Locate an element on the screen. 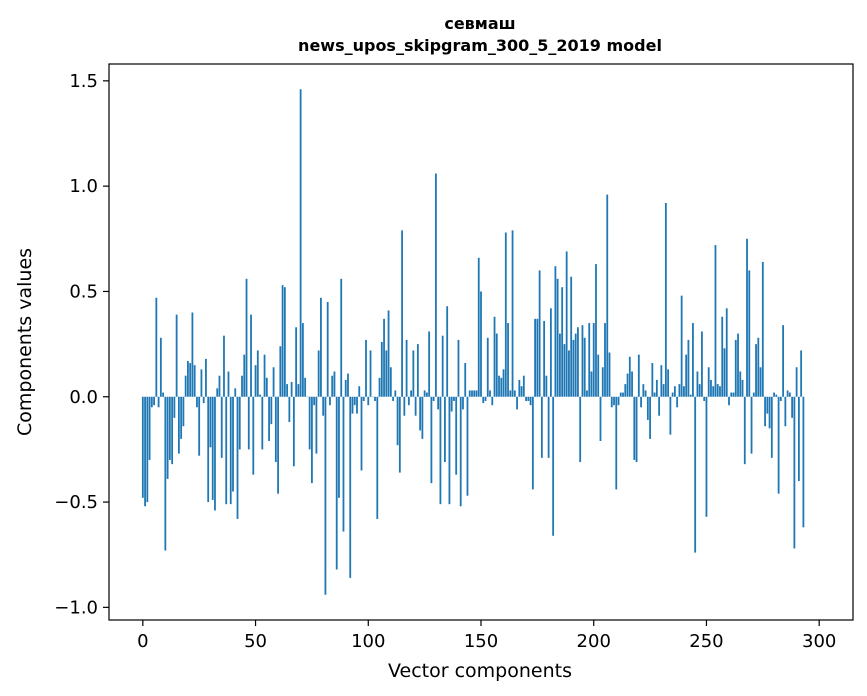  x-tick-label: 150 is located at coordinates (481, 641).